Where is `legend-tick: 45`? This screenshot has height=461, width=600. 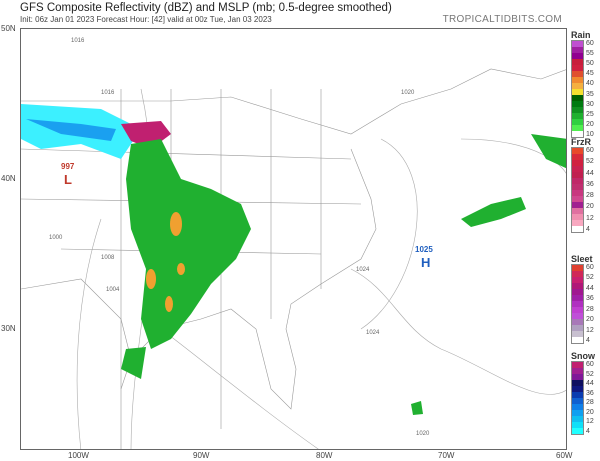 legend-tick: 45 is located at coordinates (590, 74).